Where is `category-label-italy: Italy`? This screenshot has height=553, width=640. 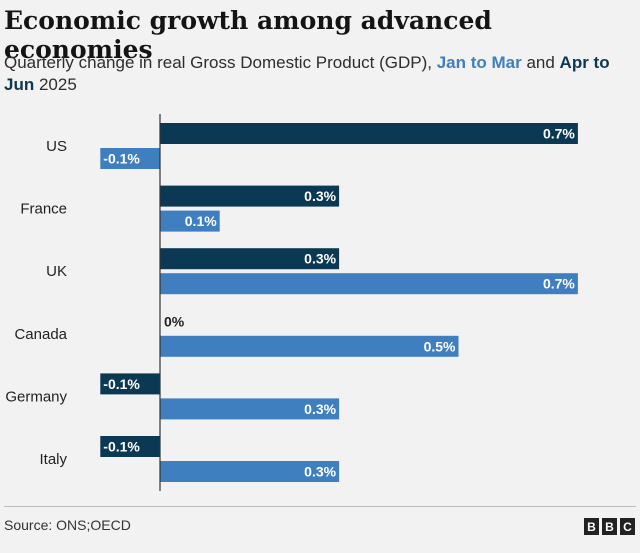
category-label-italy: Italy is located at coordinates (53, 459).